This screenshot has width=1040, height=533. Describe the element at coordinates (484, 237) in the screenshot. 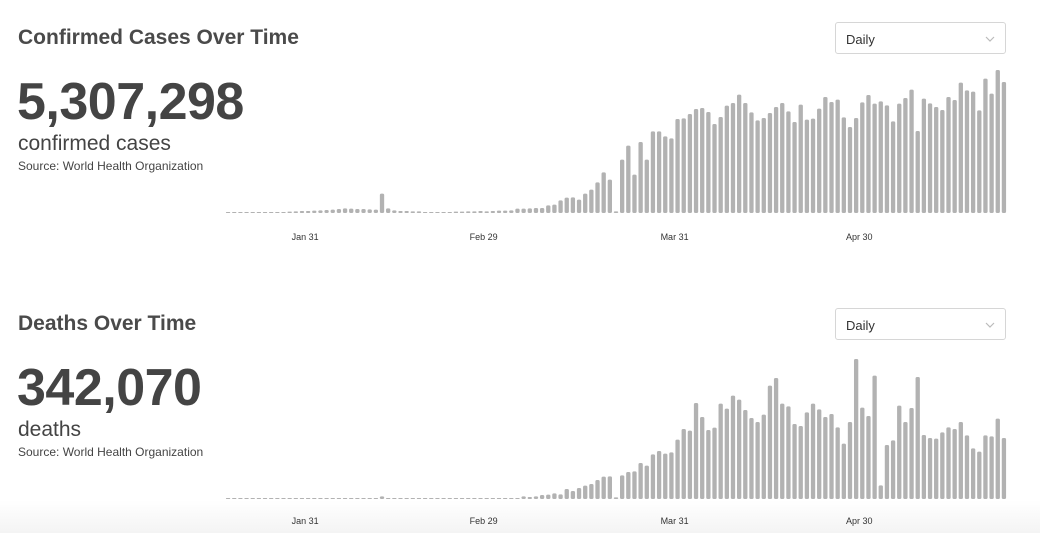

I see `x-tick-label: Feb 29` at that location.